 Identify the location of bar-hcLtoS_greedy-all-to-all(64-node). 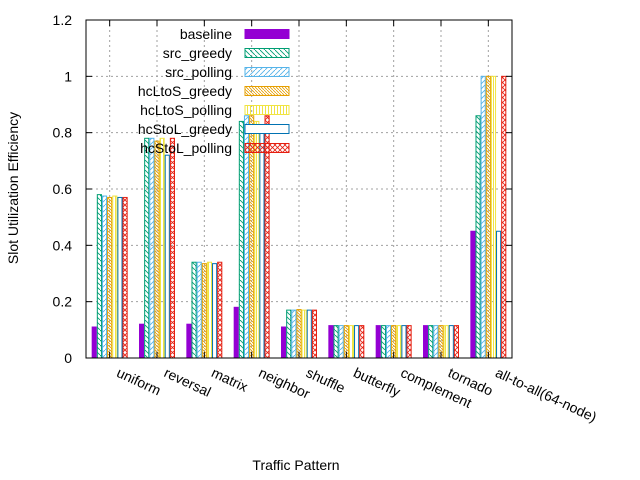
(488, 217).